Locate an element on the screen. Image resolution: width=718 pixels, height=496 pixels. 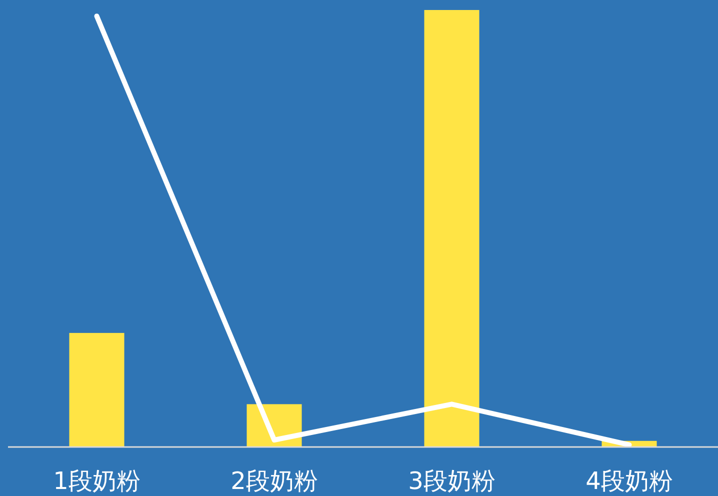
x-tick-label: 1段奶粉 is located at coordinates (96, 481).